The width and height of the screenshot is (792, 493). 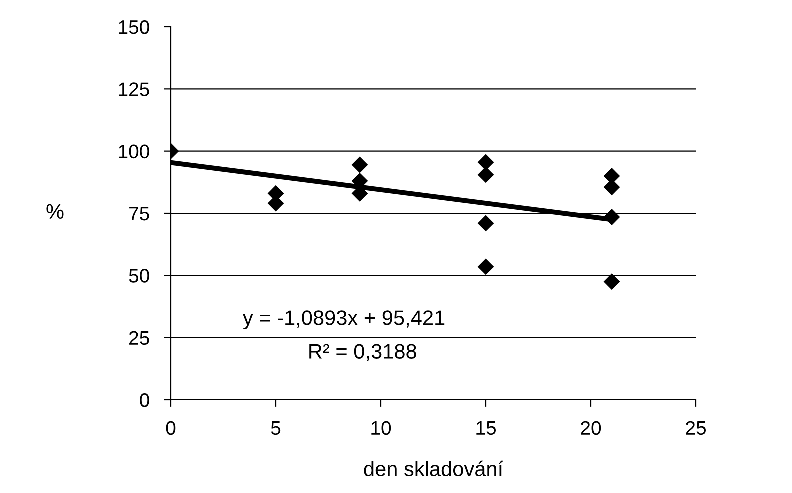 What do you see at coordinates (139, 276) in the screenshot?
I see `y-tick-label: 50` at bounding box center [139, 276].